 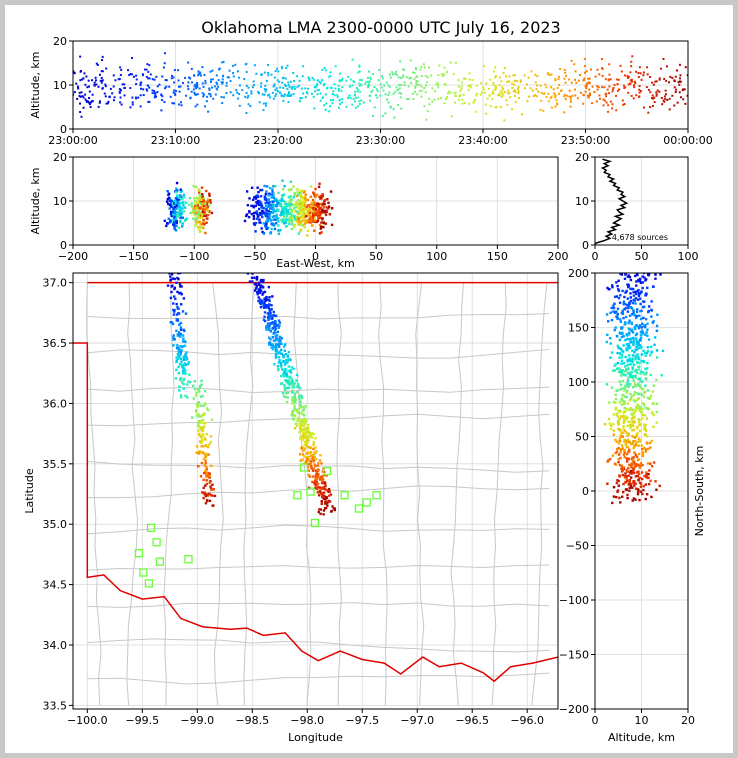 I want to click on y-tick-label: 35.5, so click(x=55, y=464).